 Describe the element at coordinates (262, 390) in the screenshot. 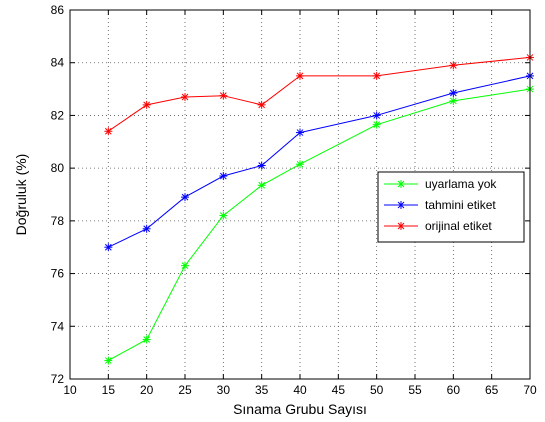

I see `x-tick-label: 35` at that location.